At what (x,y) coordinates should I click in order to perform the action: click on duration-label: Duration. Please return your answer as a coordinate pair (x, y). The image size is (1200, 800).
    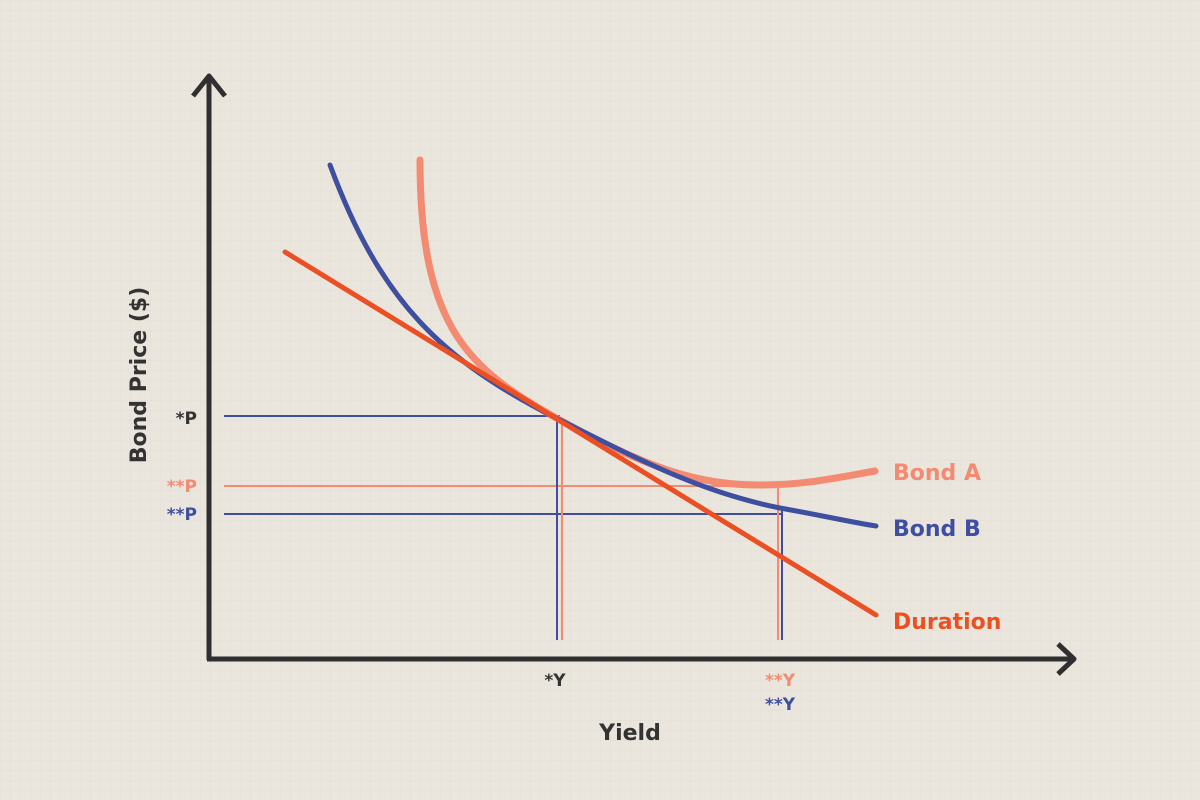
    Looking at the image, I should click on (947, 622).